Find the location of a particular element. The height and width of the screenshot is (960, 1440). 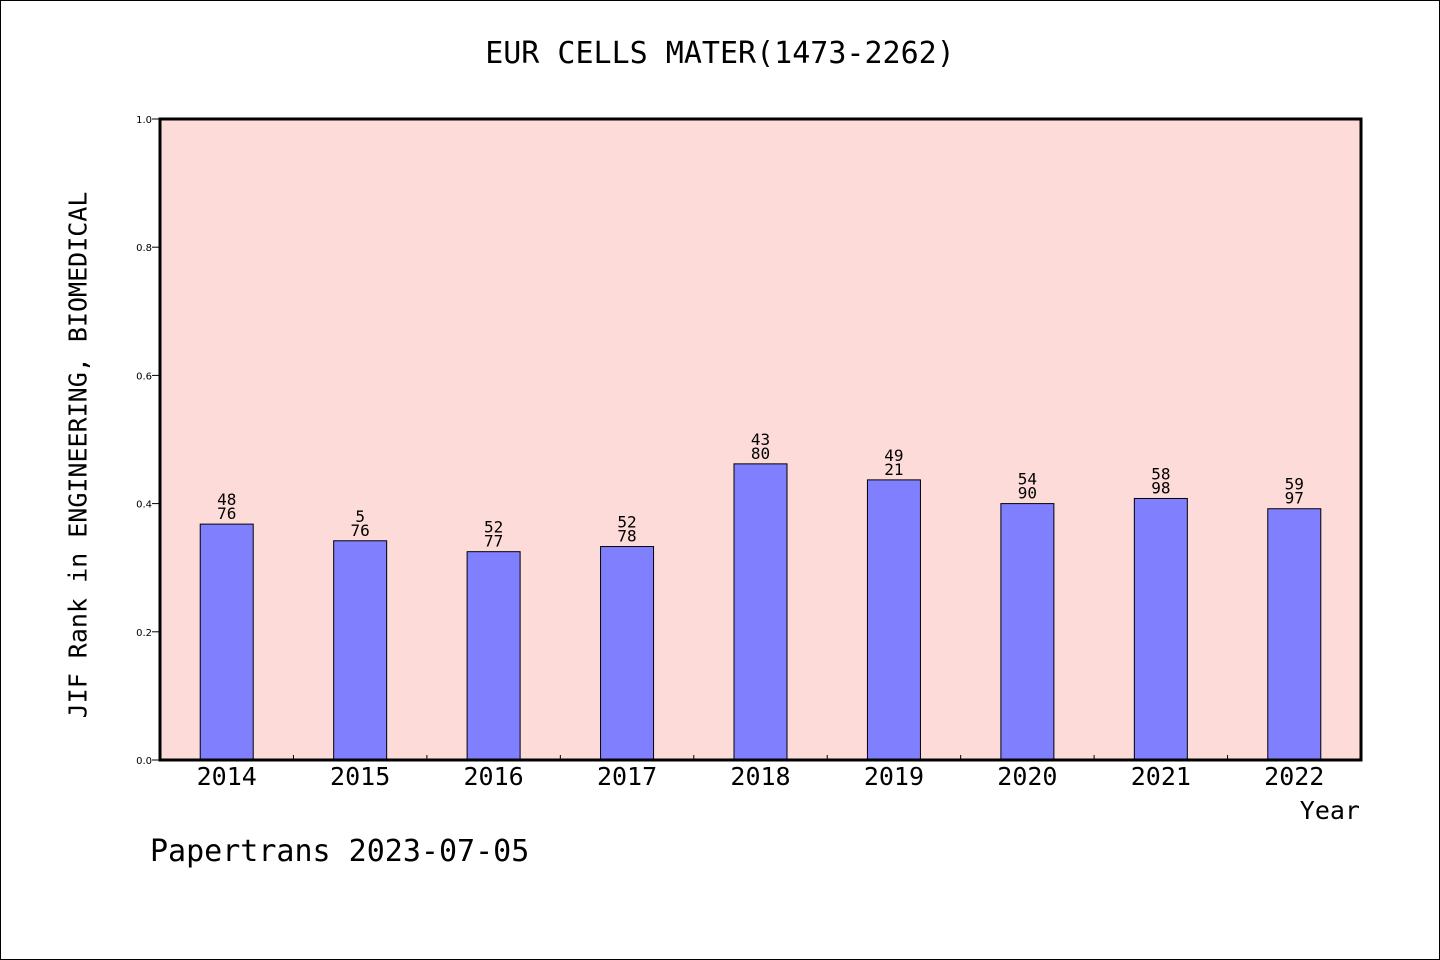

bar-2021 is located at coordinates (1160, 629).